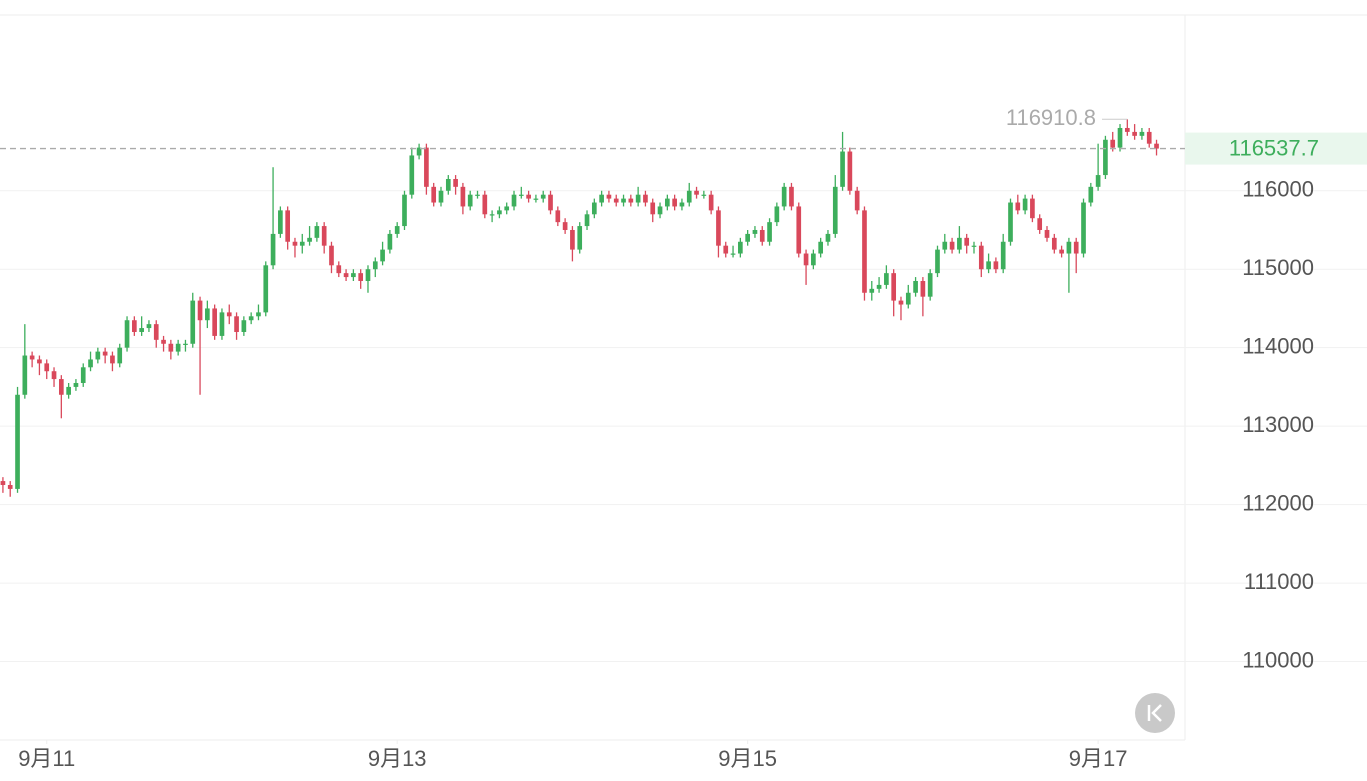  I want to click on button-icon, so click(1154, 713).